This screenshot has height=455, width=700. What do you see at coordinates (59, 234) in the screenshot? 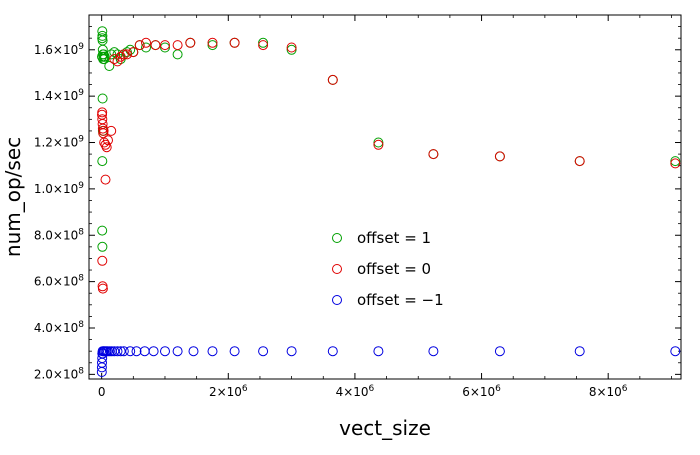
I see `y-tick-label: 8.0×108` at bounding box center [59, 234].